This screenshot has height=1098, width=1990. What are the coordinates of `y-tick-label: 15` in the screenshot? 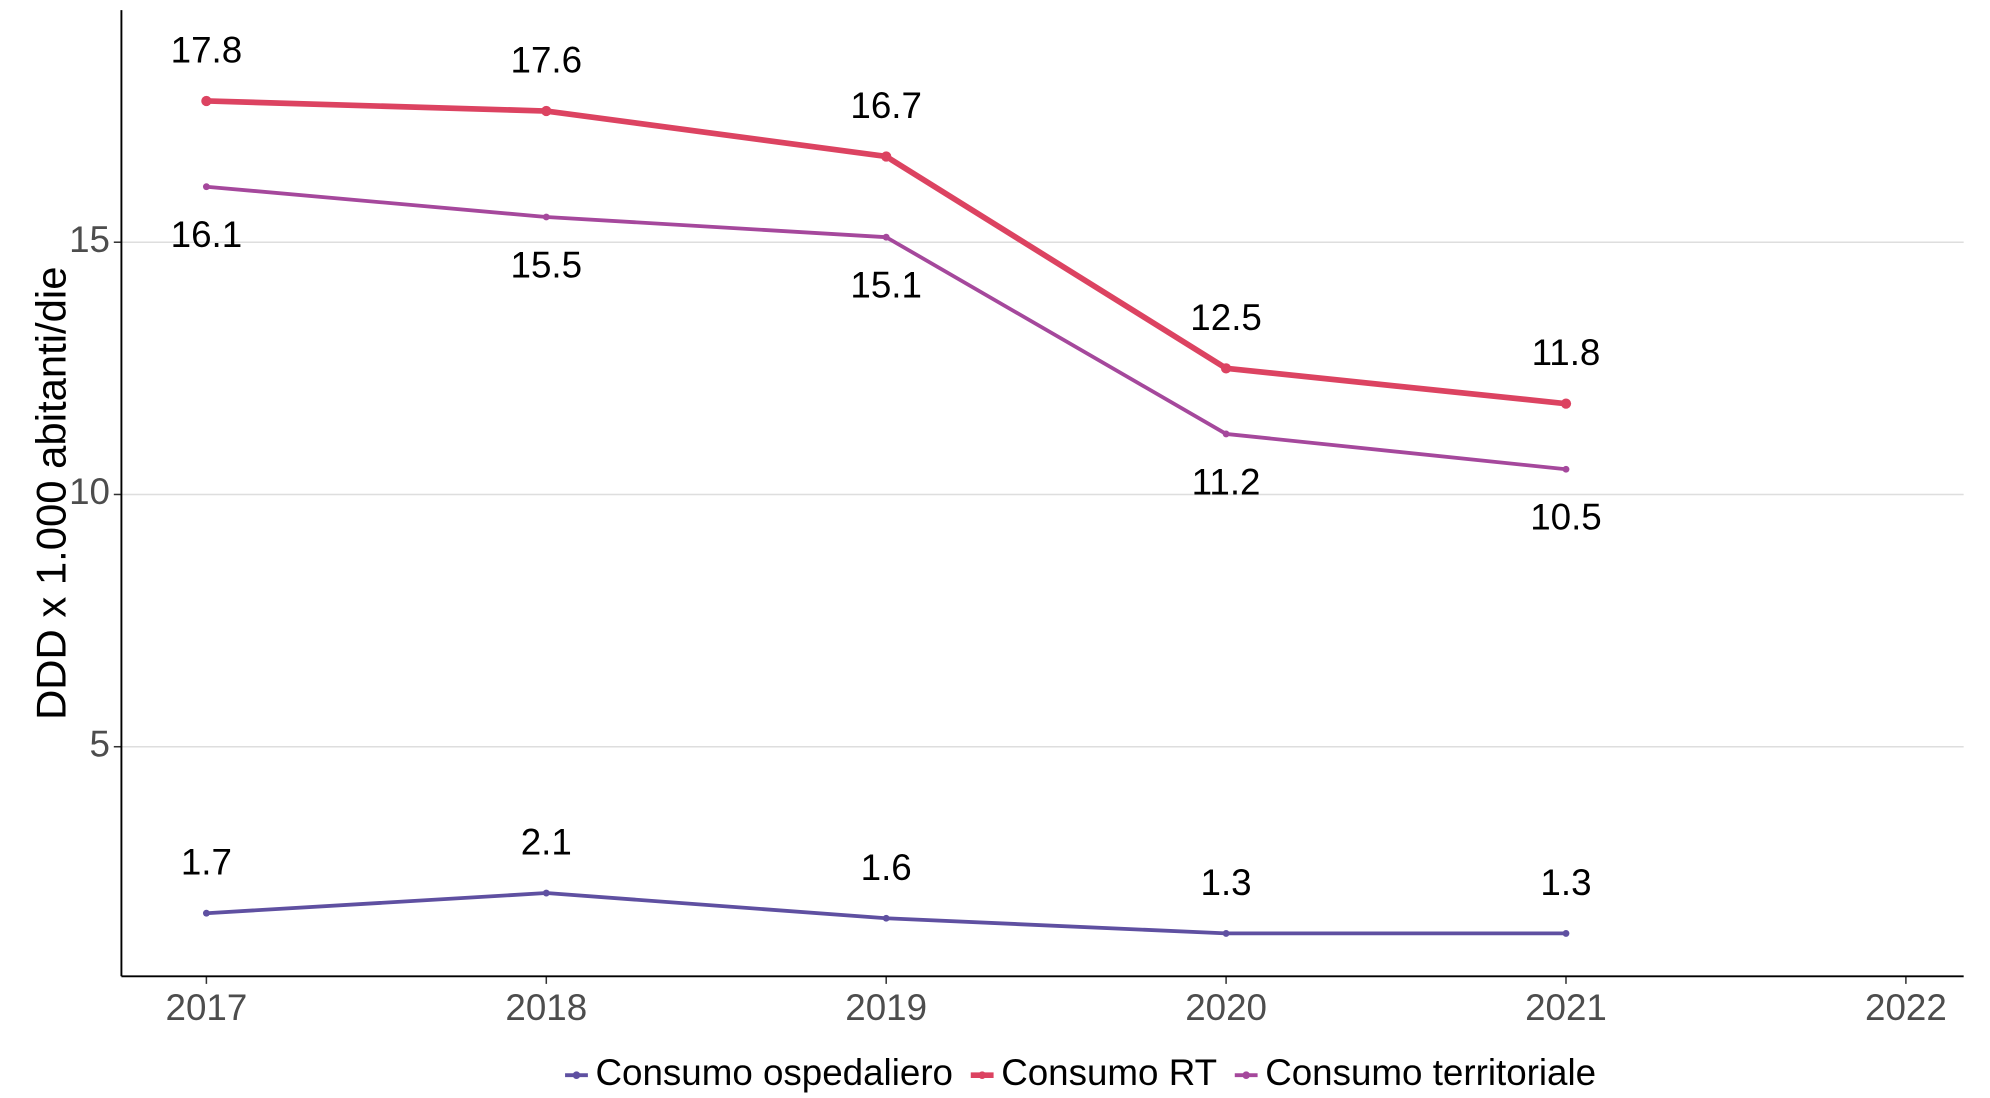 It's located at (89, 239).